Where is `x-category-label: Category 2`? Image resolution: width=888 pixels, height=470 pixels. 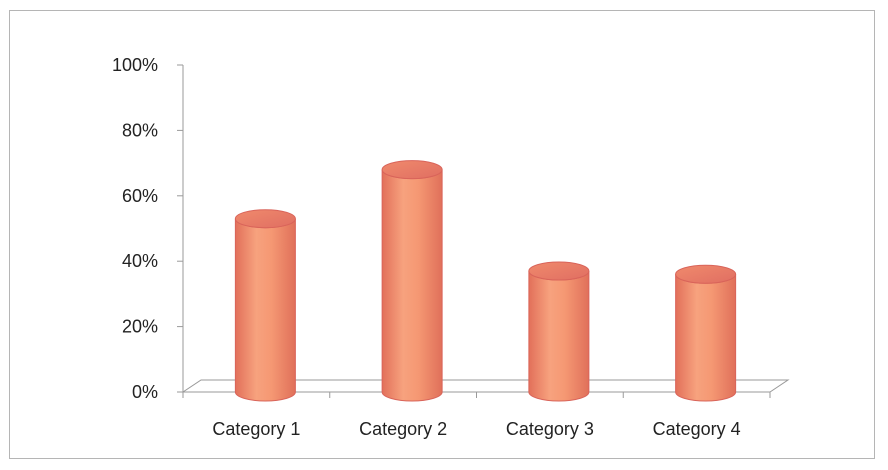
x-category-label: Category 2 is located at coordinates (403, 429).